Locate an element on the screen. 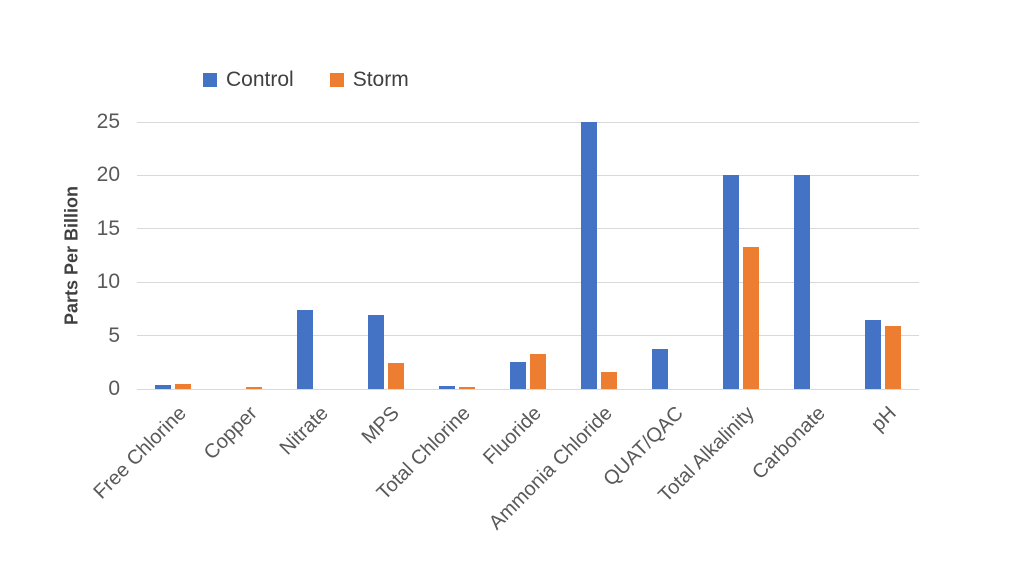 Image resolution: width=1024 pixels, height=576 pixels. legend-item-storm: Storm is located at coordinates (369, 80).